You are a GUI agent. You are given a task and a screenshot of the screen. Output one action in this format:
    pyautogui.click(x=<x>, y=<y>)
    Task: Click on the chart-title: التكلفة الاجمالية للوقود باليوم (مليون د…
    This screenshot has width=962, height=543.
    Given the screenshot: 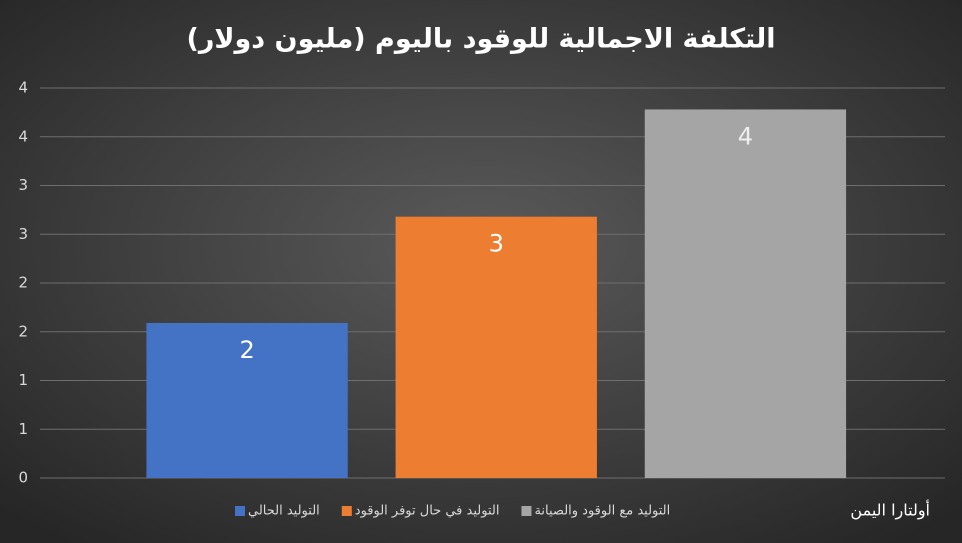 What is the action you would take?
    pyautogui.click(x=481, y=39)
    